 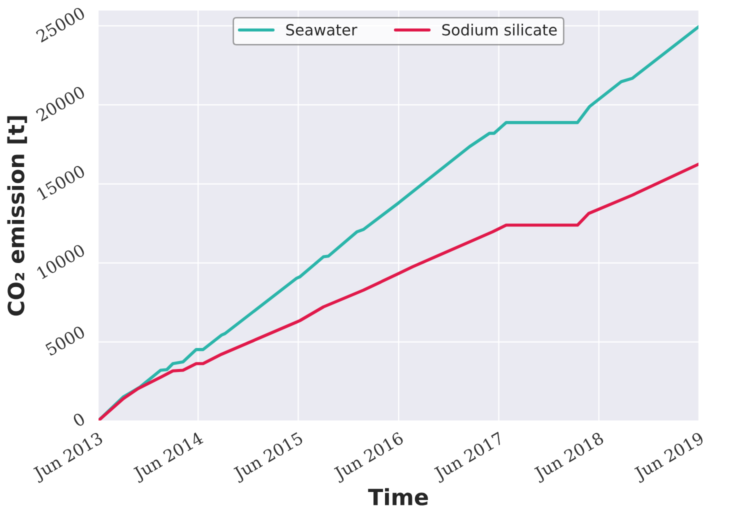 What do you see at coordinates (398, 497) in the screenshot?
I see `x-axis-title: Time` at bounding box center [398, 497].